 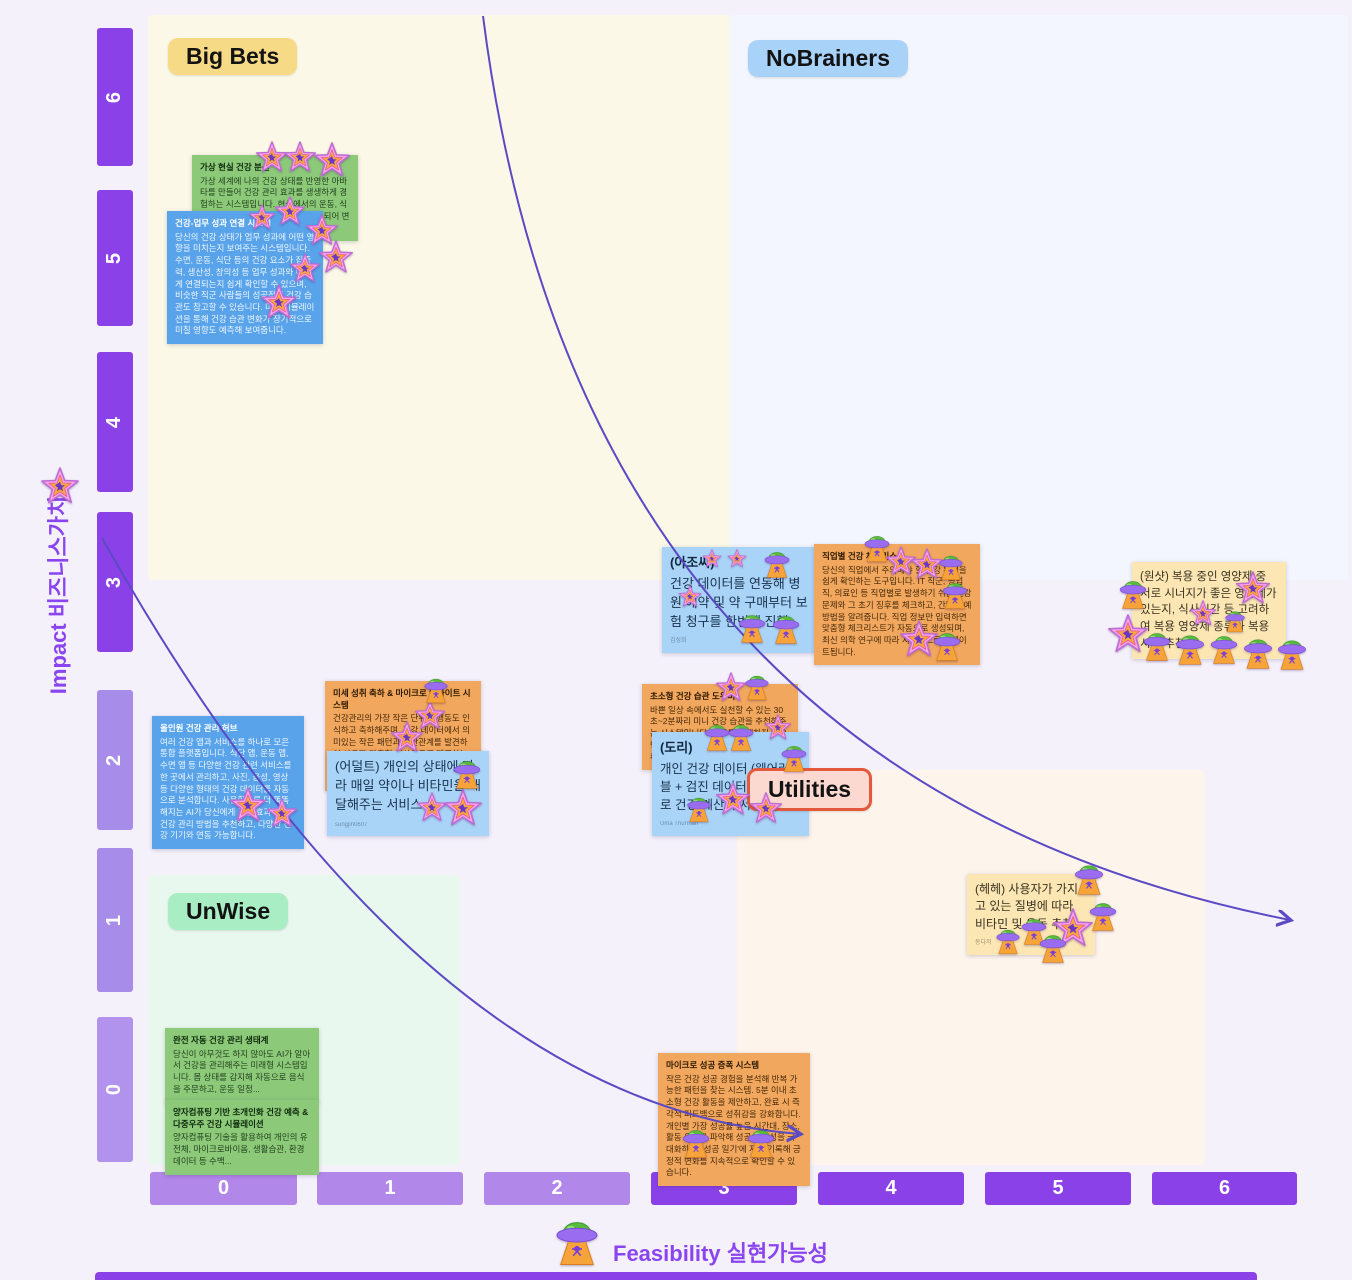 I want to click on x-tick-2: 2, so click(x=557, y=1188).